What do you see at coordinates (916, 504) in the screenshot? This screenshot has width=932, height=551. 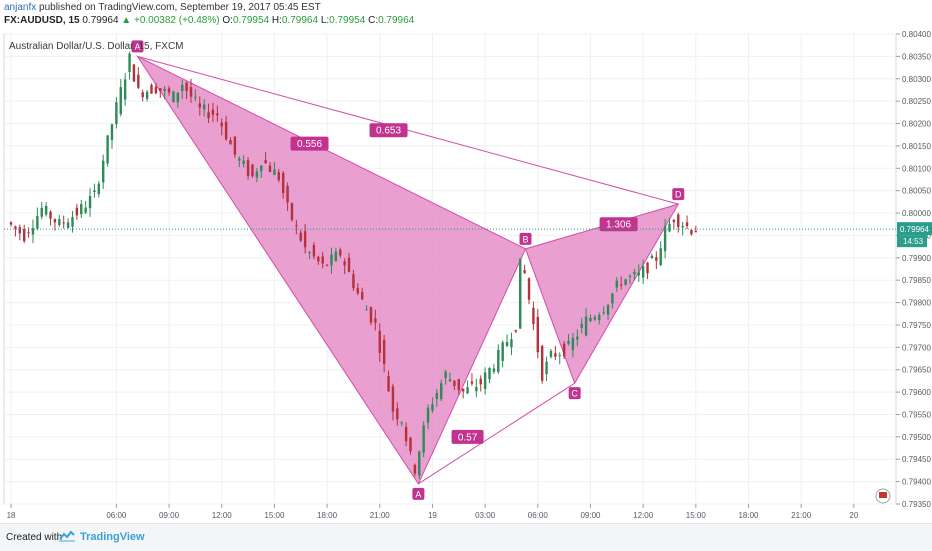 I see `y-tick-label: 0.79350` at bounding box center [916, 504].